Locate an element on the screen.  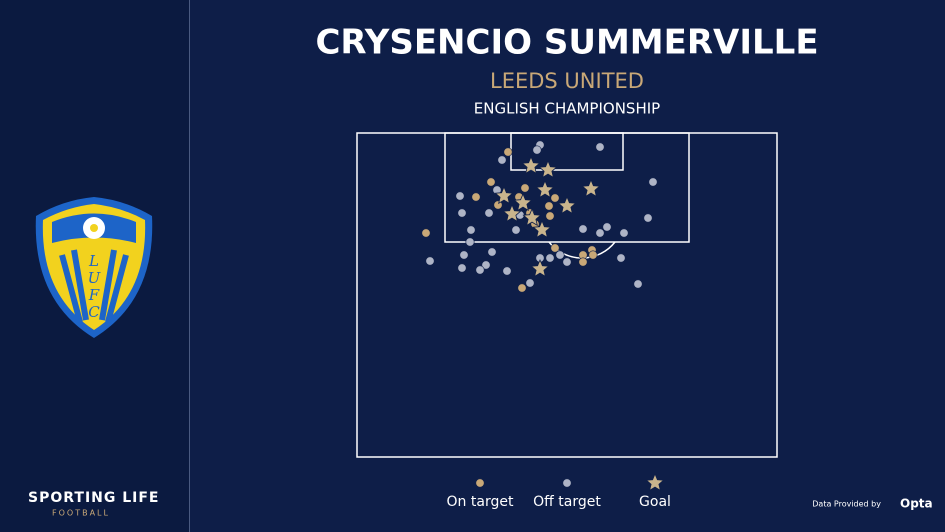
brand: SPORTING LIFE is located at coordinates (94, 498).